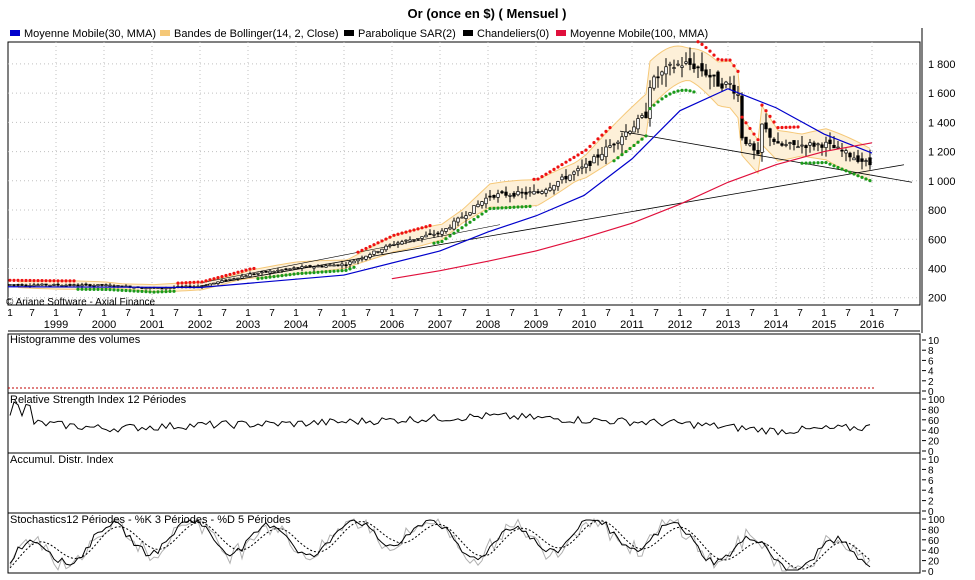 The image size is (975, 580). I want to click on rsi-tick-label: 40, so click(934, 431).